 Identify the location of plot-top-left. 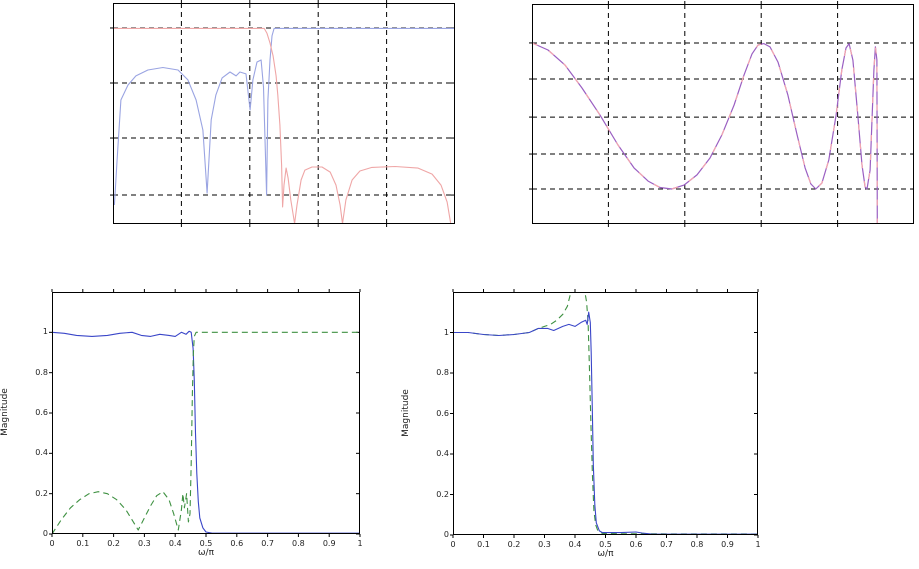
(282, 113).